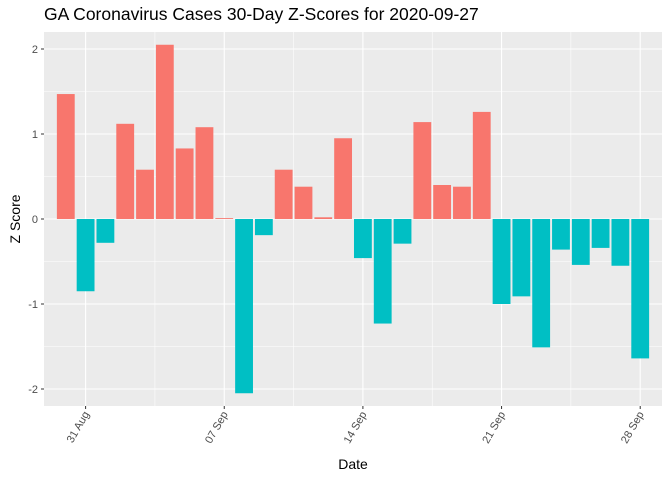  What do you see at coordinates (33, 390) in the screenshot?
I see `y-tick-label: -2` at bounding box center [33, 390].